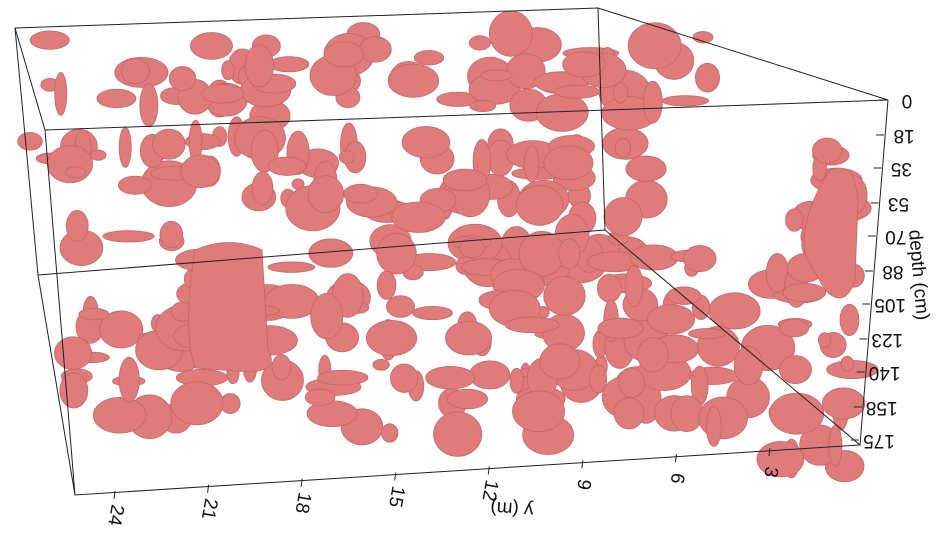 The width and height of the screenshot is (936, 533). I want to click on depth-tick-label: 105, so click(890, 304).